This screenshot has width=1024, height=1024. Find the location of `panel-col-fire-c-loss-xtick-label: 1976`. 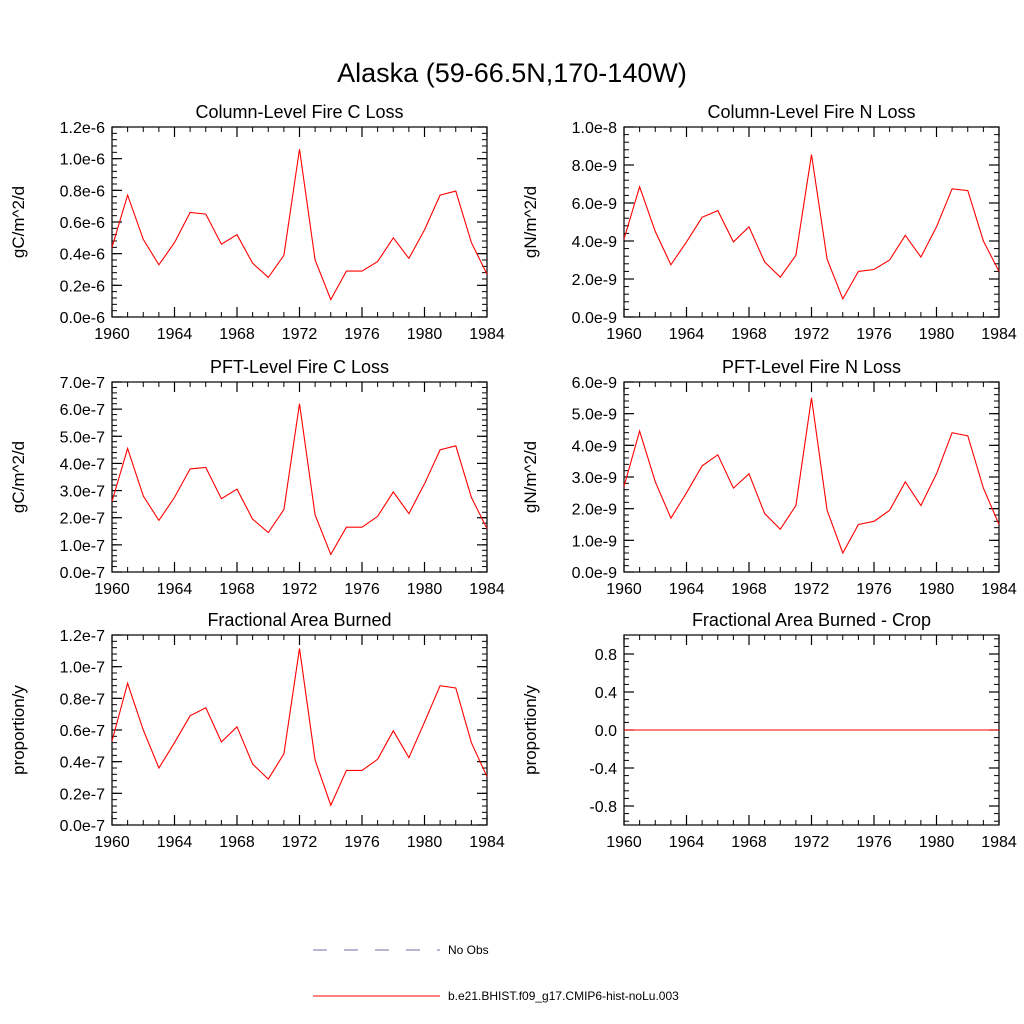

panel-col-fire-c-loss-xtick-label: 1976 is located at coordinates (362, 334).